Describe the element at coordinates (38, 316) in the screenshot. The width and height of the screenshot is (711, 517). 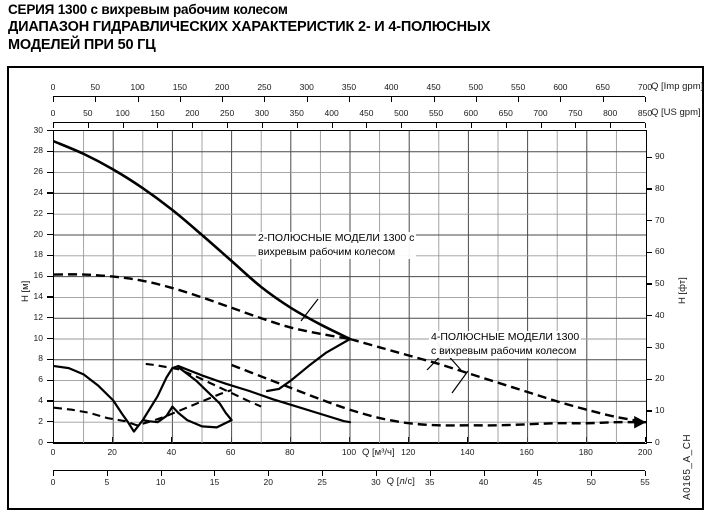
I see `axis-tick-label: 12` at that location.